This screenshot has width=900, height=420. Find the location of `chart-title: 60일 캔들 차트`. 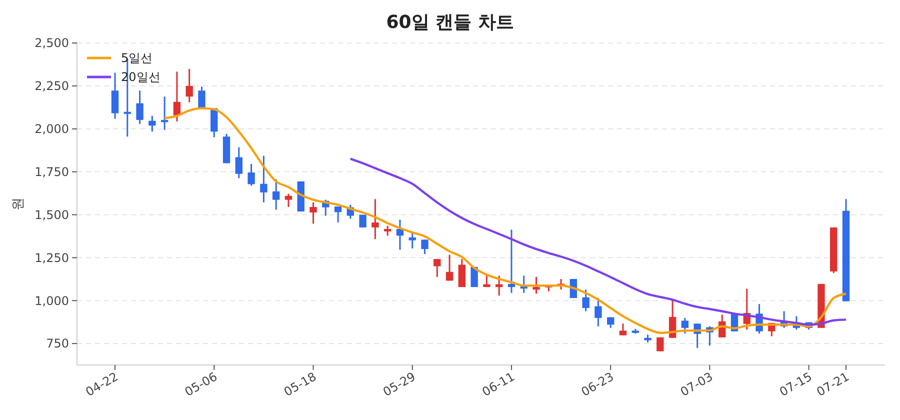

chart-title: 60일 캔들 차트 is located at coordinates (450, 22).